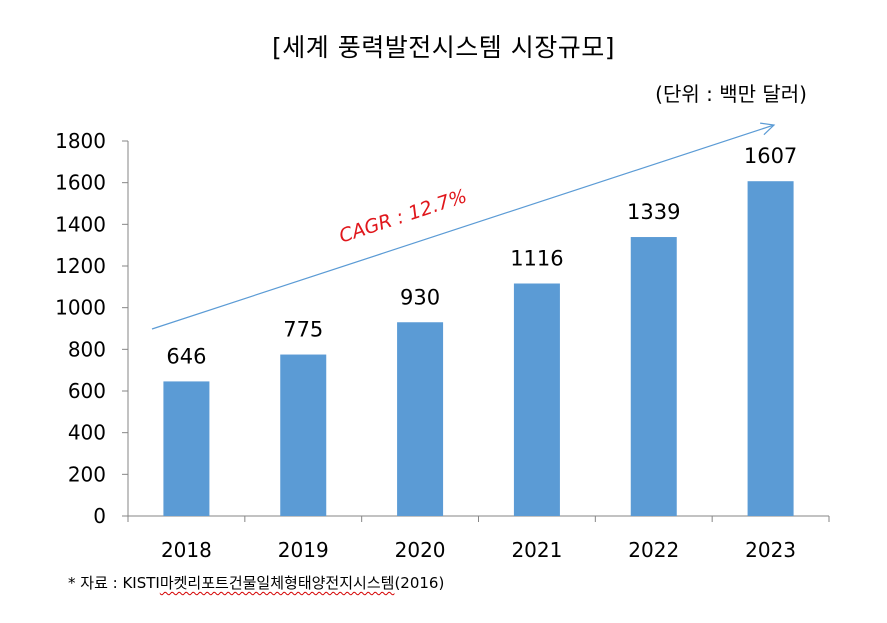  I want to click on y-tick-label: 200, so click(87, 474).